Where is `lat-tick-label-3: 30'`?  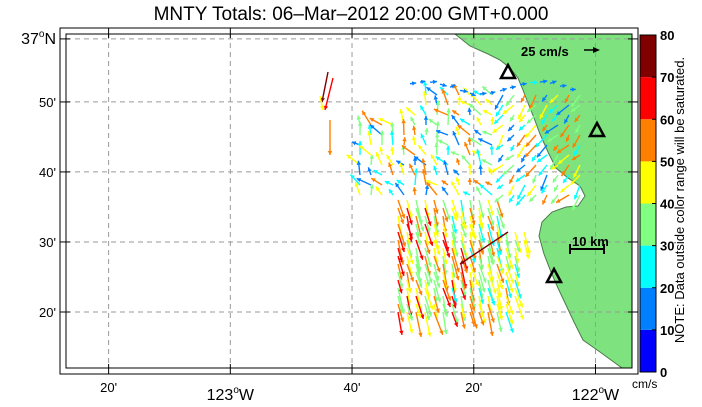
lat-tick-label-3: 30' is located at coordinates (47, 242).